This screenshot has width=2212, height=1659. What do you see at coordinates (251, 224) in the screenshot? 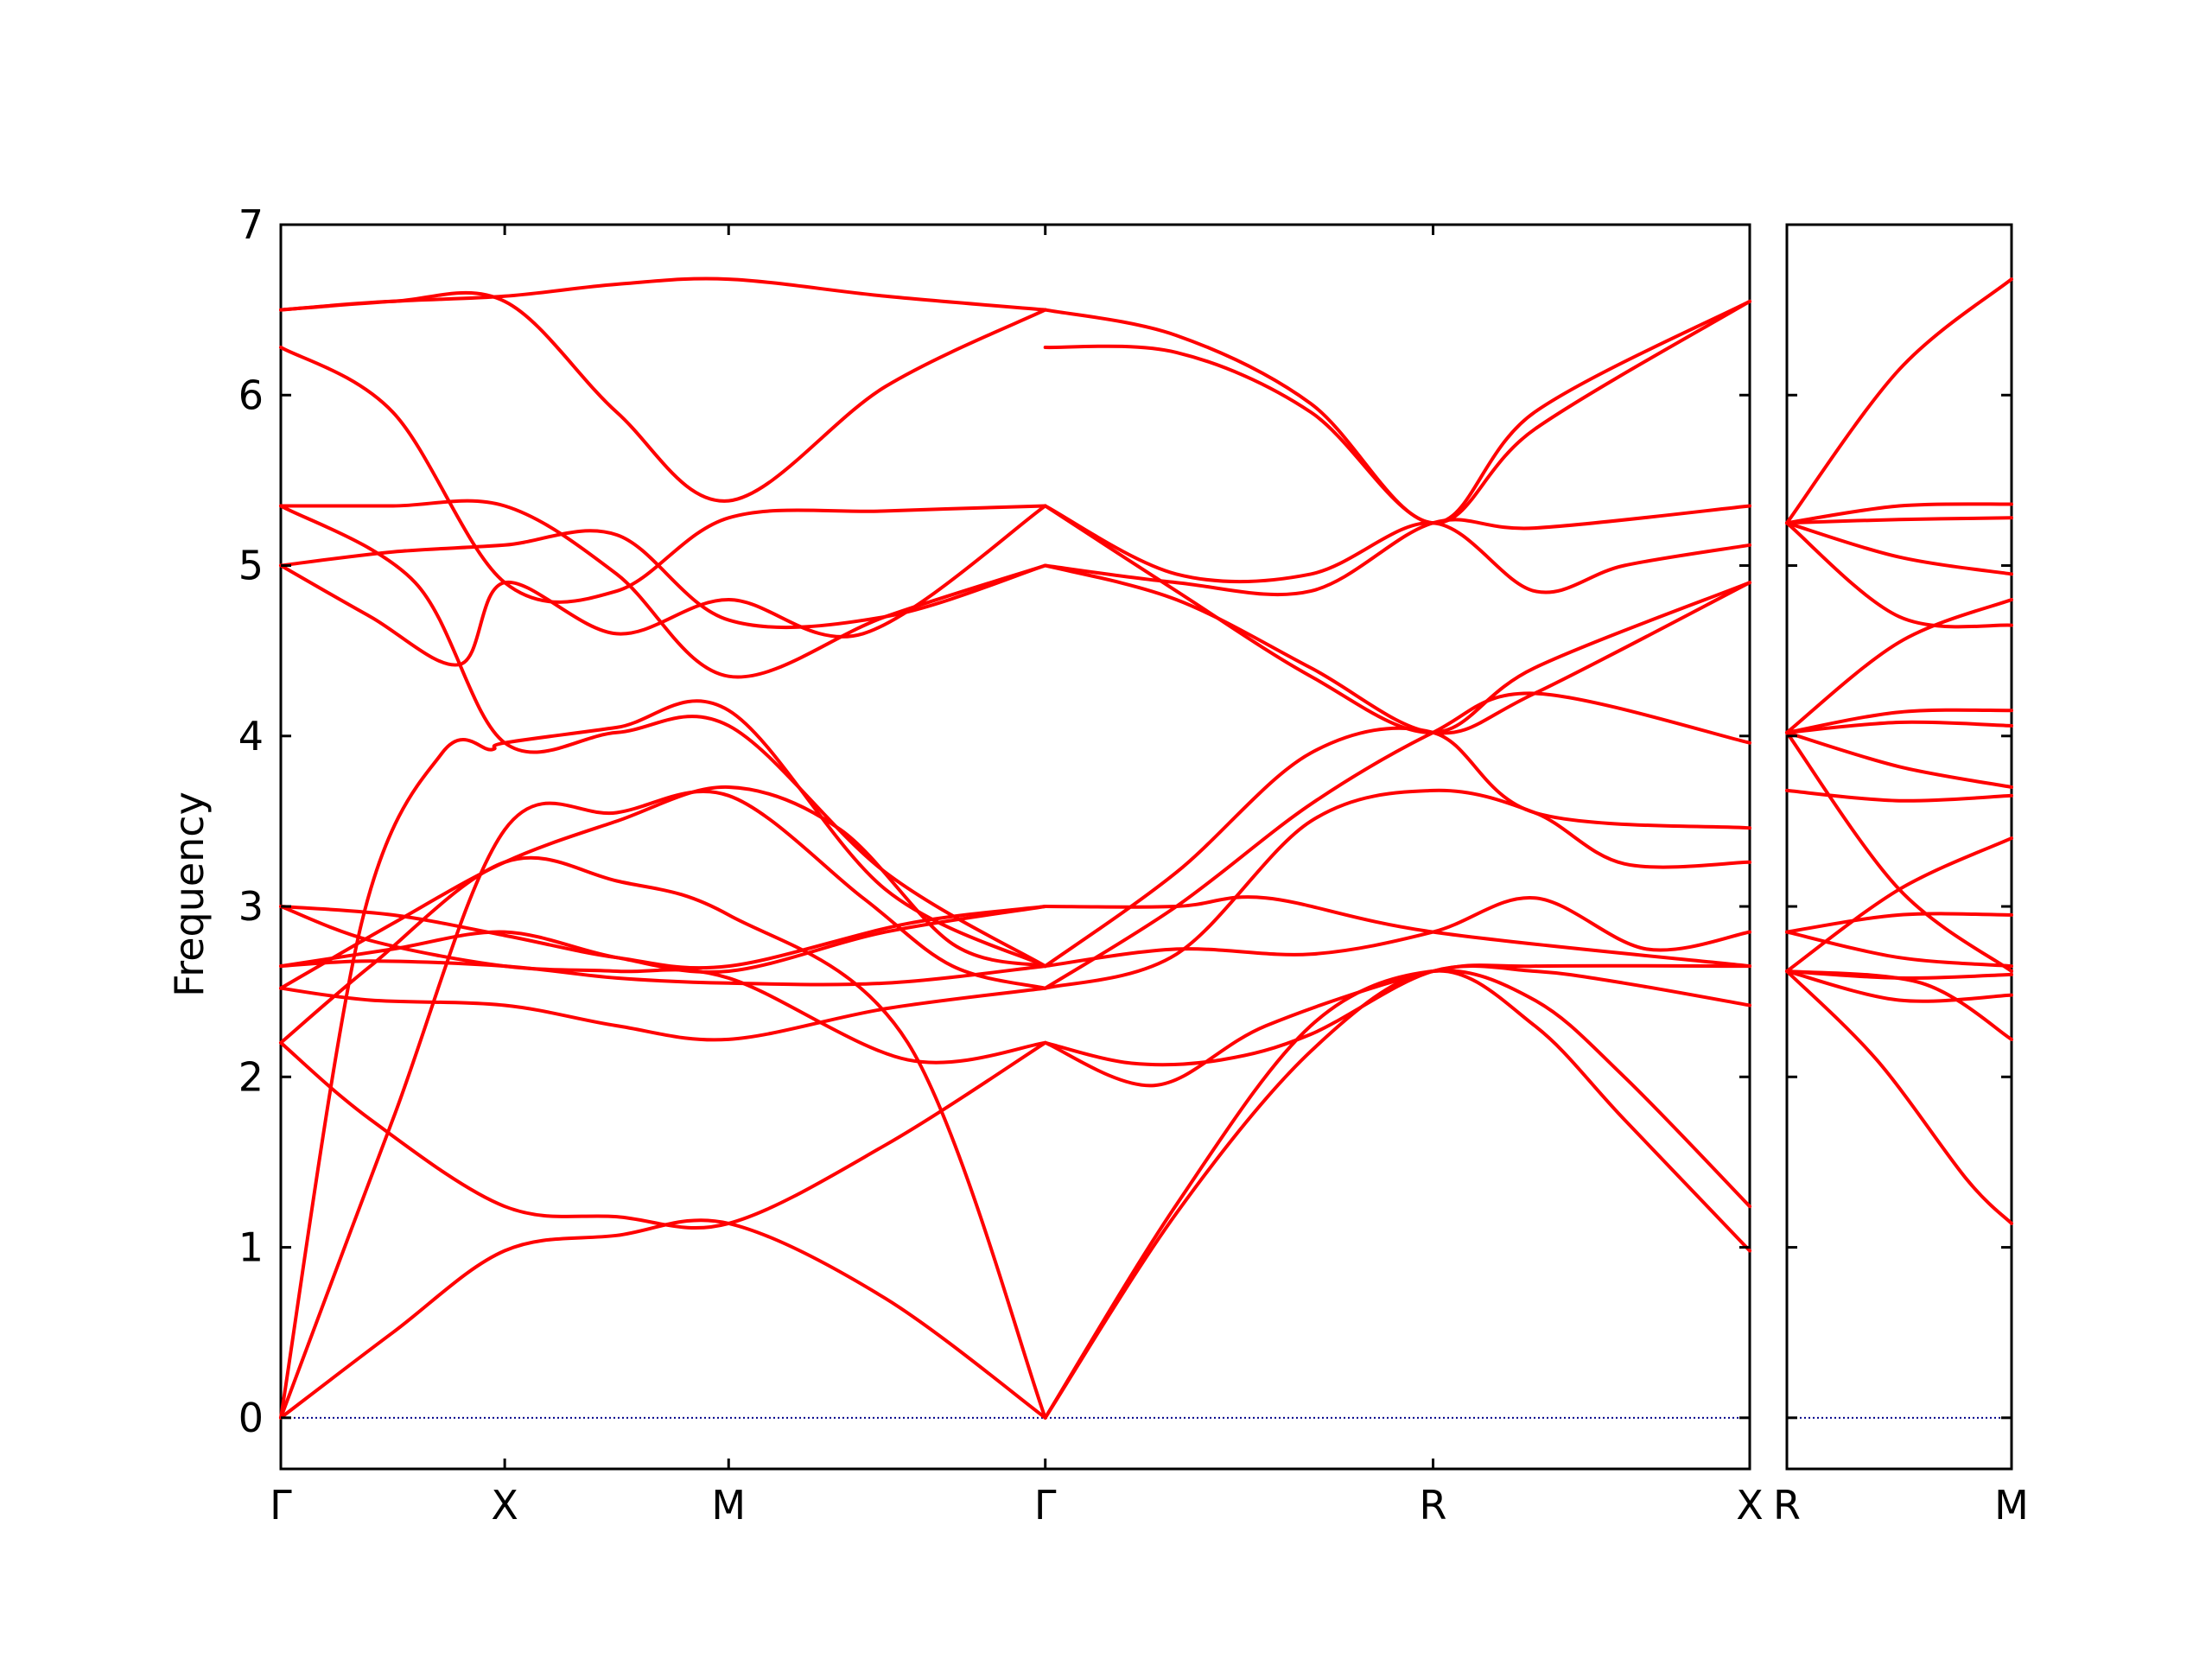
I see `y-tick-label: 7` at bounding box center [251, 224].